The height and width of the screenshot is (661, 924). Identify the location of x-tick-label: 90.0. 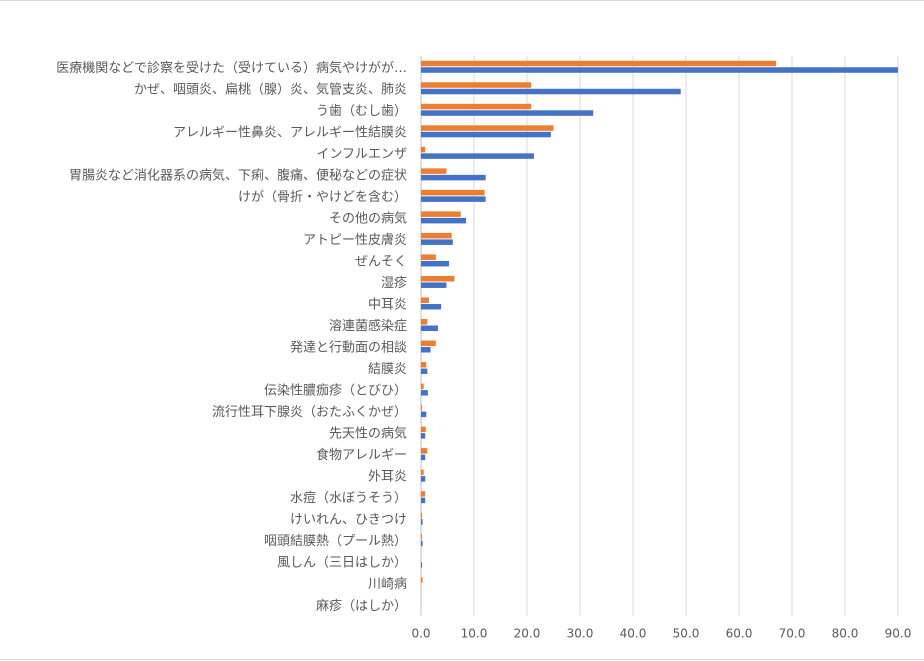
(898, 634).